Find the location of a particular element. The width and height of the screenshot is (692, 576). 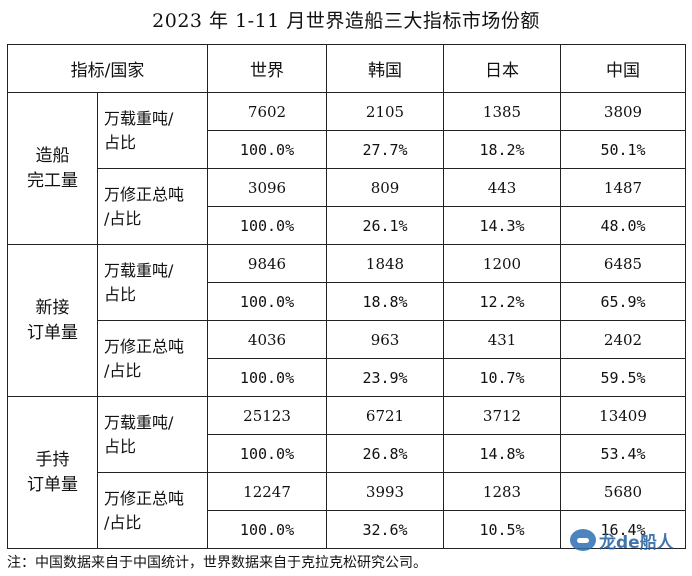

page-title: 2023 年 1-11 月世界造船三大指标市场份额 is located at coordinates (346, 21).